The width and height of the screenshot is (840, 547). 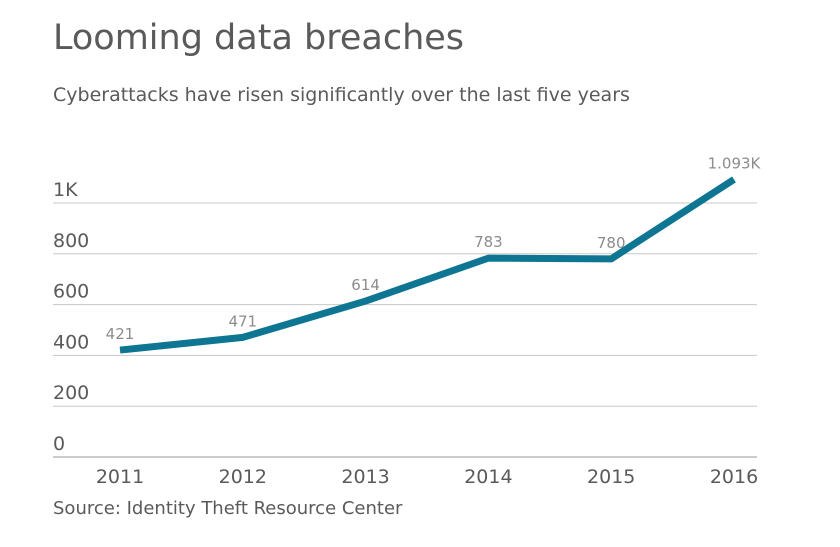 What do you see at coordinates (71, 317) in the screenshot?
I see `y-axis-tick-labels: 0 200 400 600 800 1K` at bounding box center [71, 317].